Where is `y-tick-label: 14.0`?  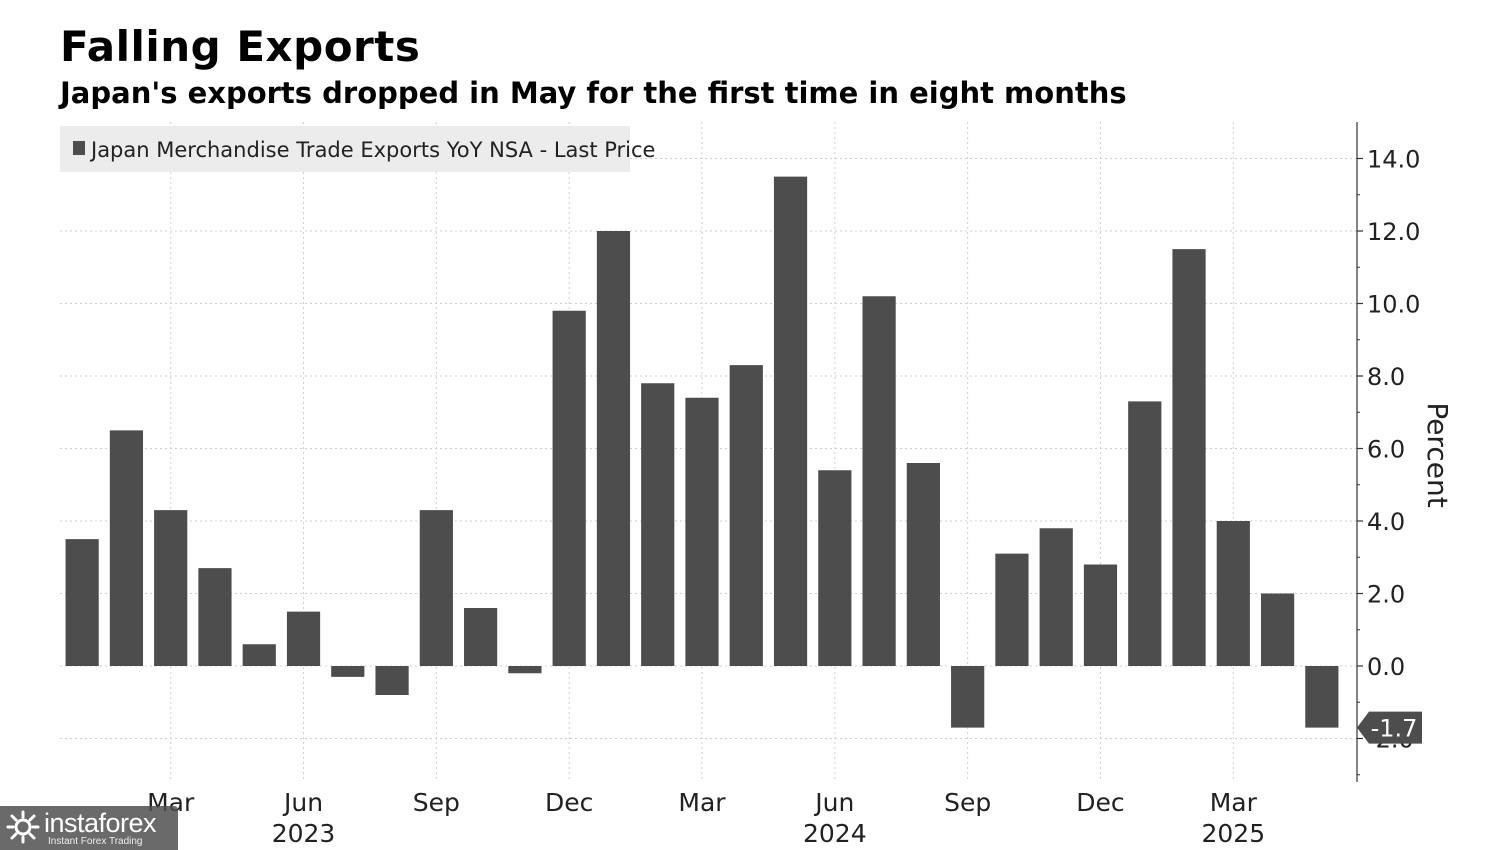 y-tick-label: 14.0 is located at coordinates (1393, 160).